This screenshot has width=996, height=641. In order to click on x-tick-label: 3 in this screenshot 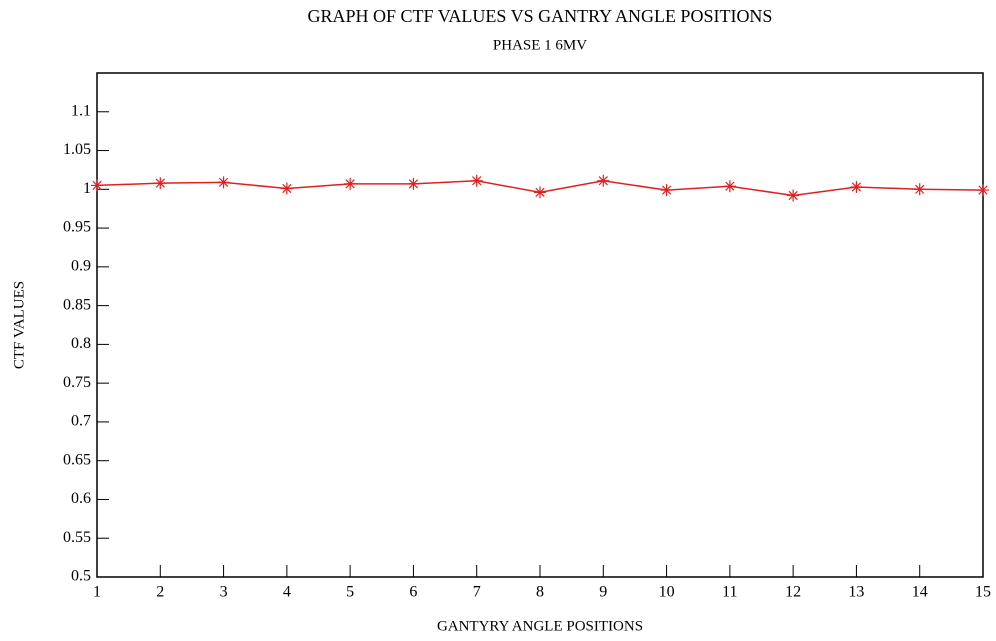, I will do `click(224, 592)`.